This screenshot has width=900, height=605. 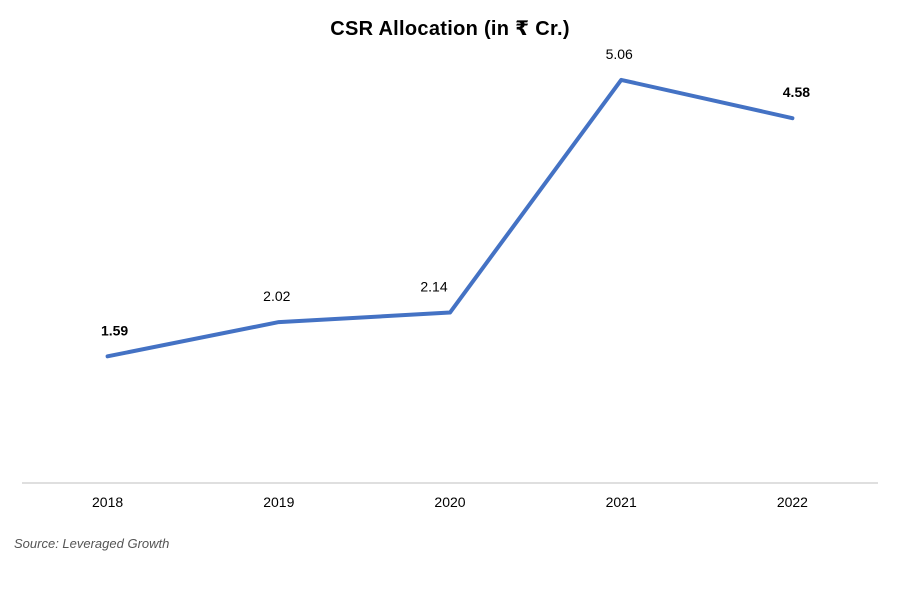 I want to click on x-tick-label: 2018, so click(x=107, y=502).